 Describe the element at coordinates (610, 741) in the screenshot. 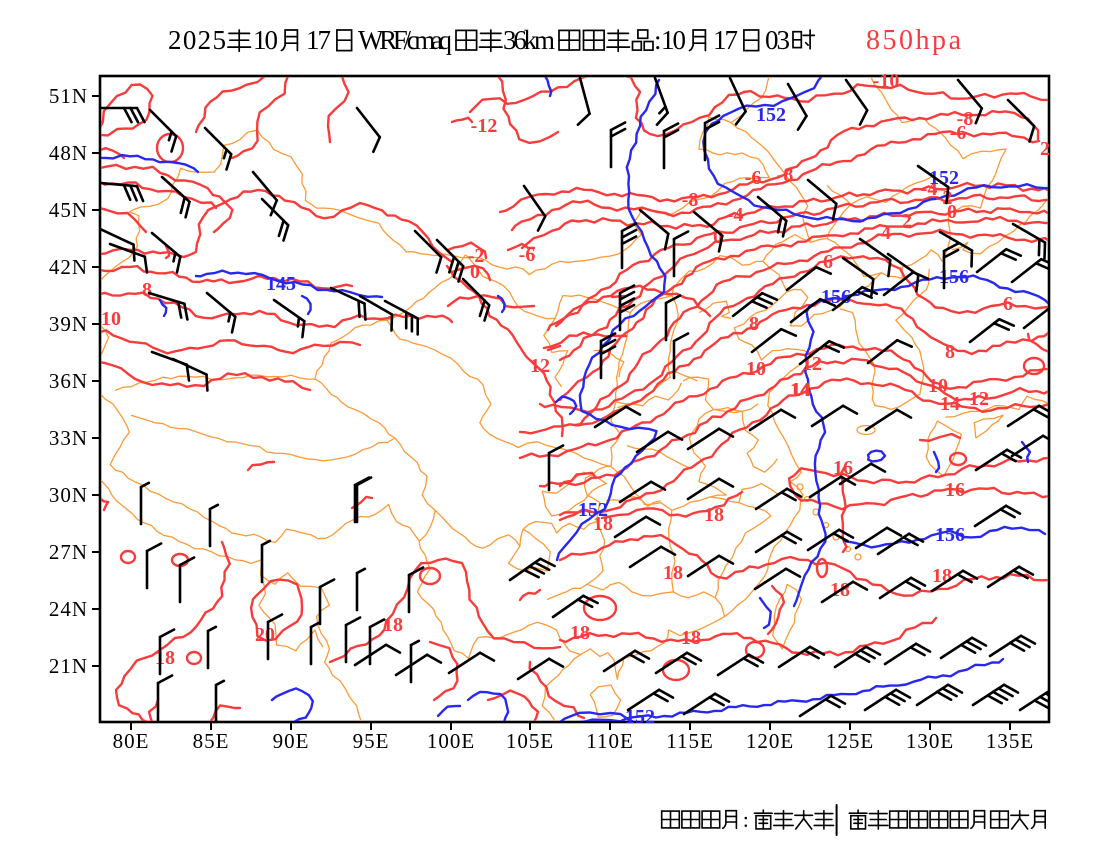

I see `svg-text: 110E` at that location.